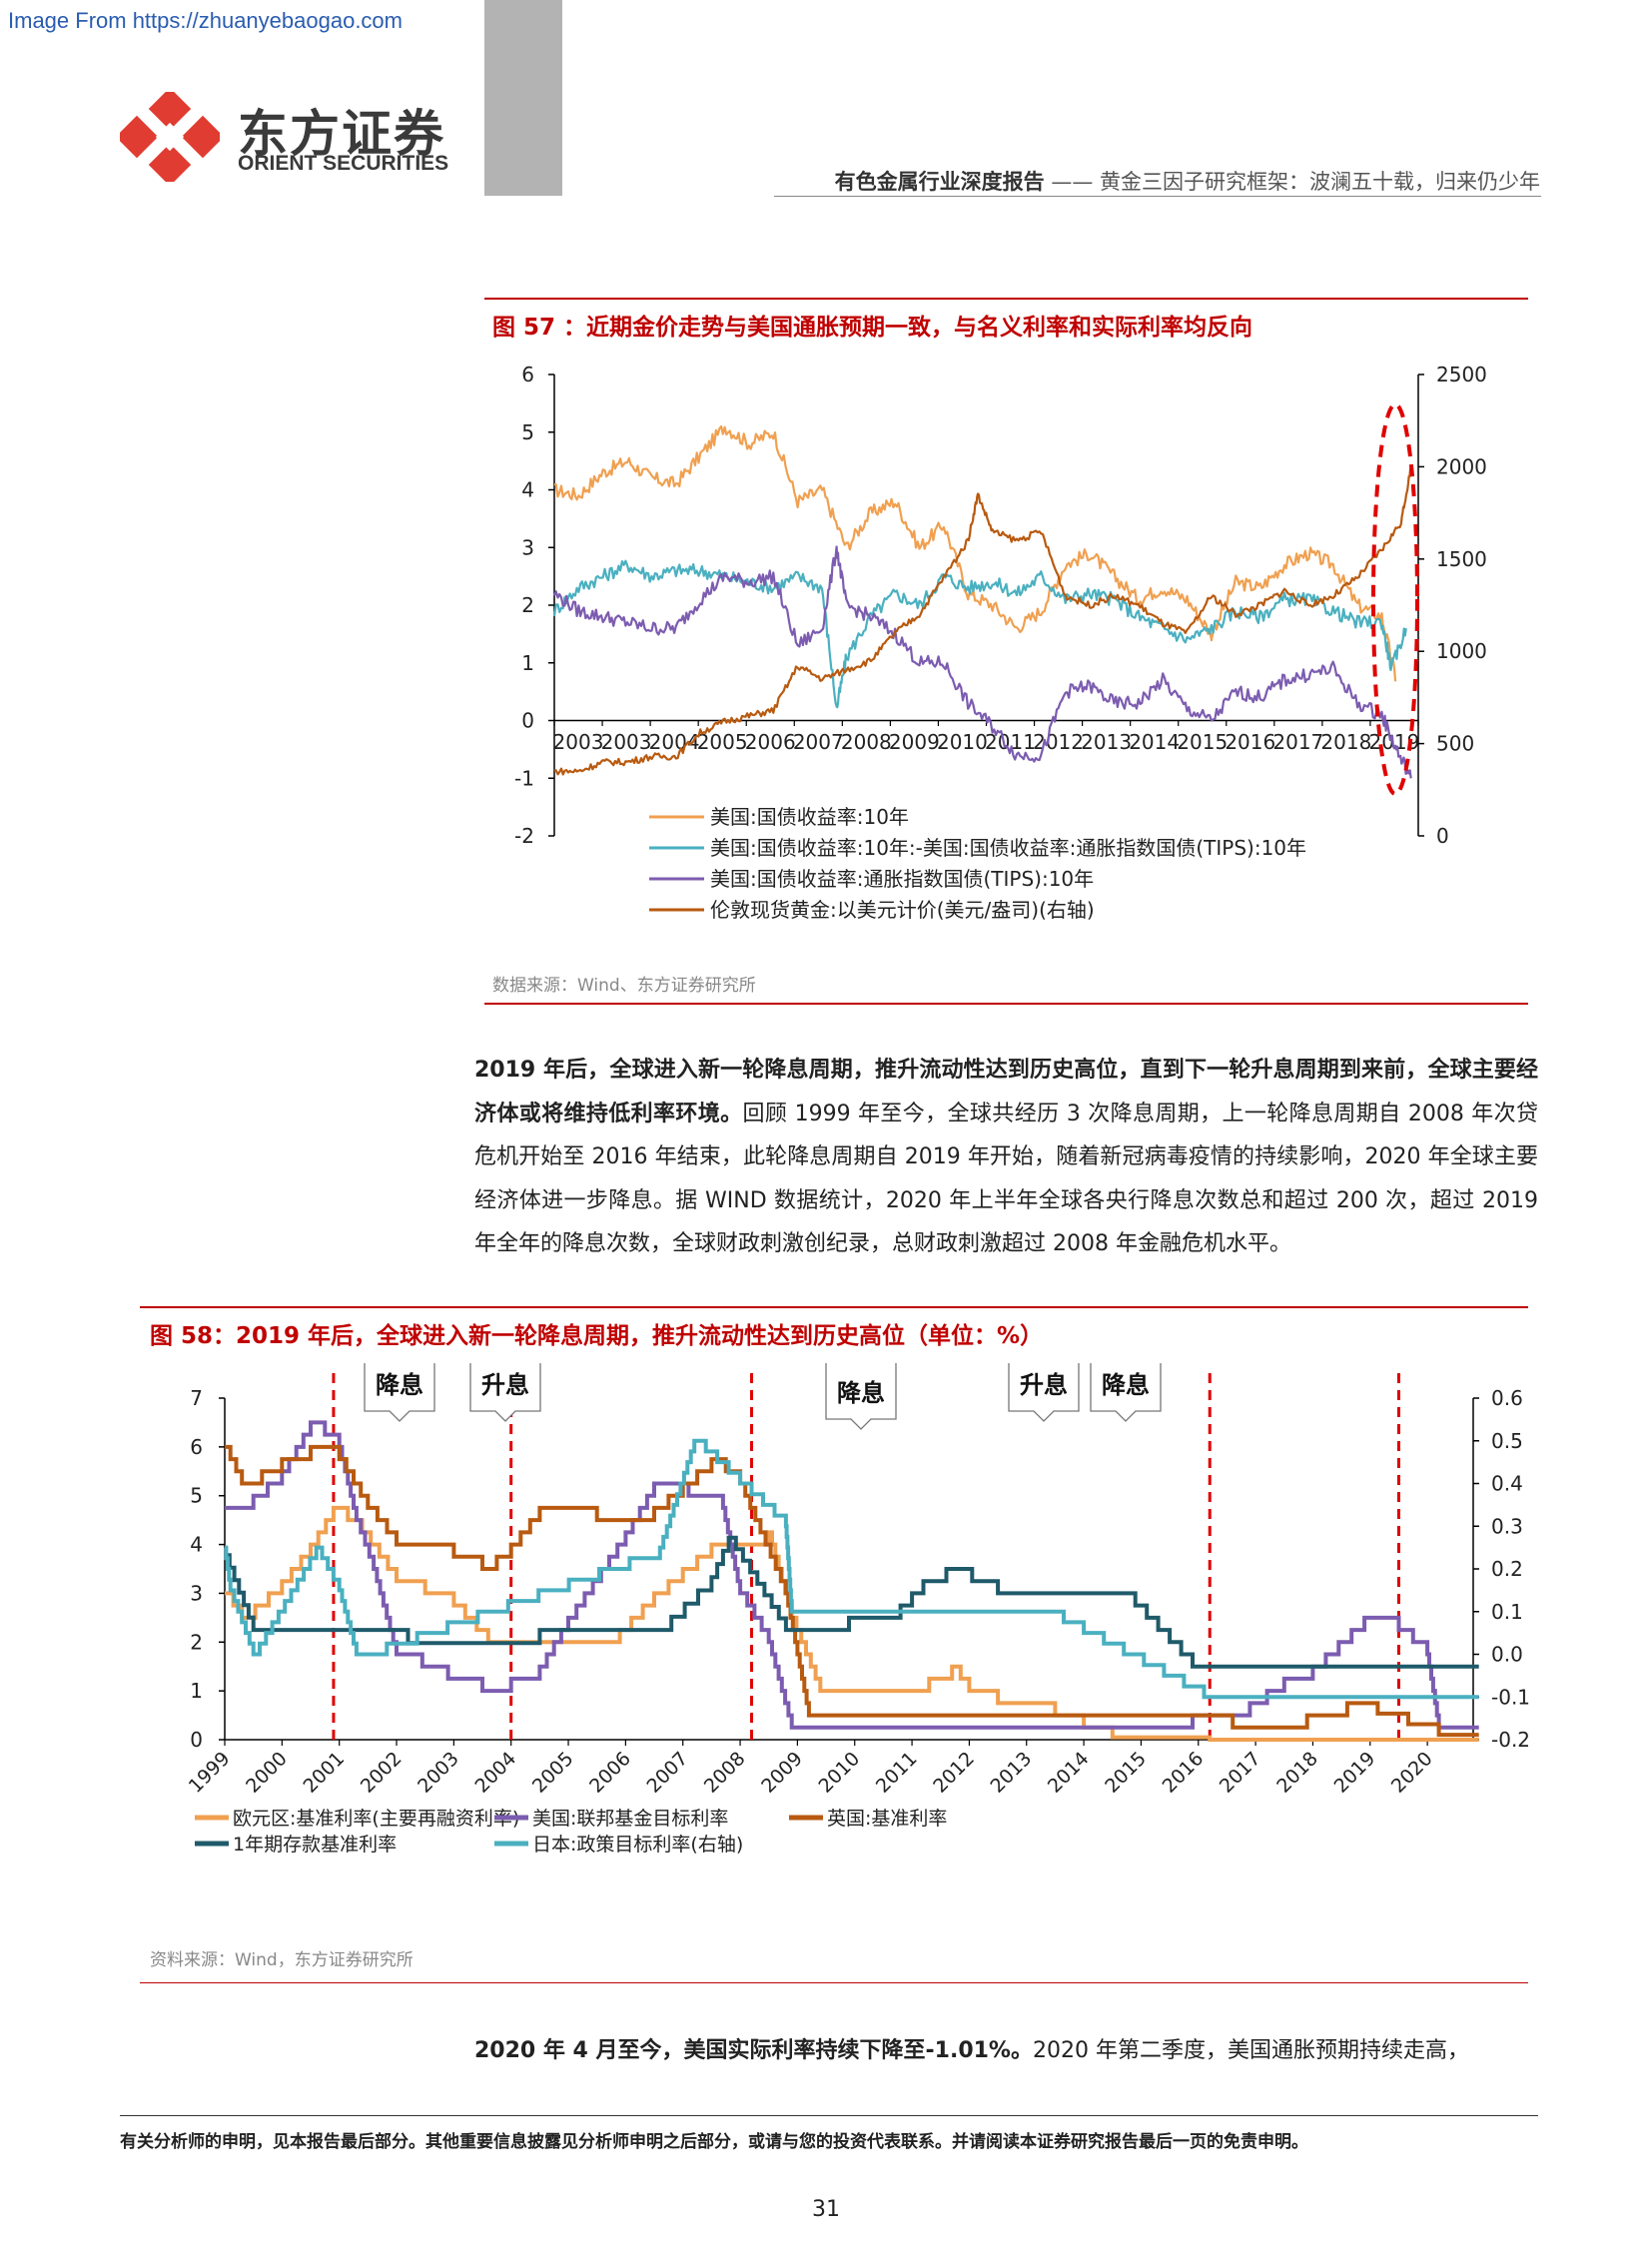 The width and height of the screenshot is (1652, 2242). Describe the element at coordinates (962, 742) in the screenshot. I see `fig57-x-tick-label: 2010` at that location.